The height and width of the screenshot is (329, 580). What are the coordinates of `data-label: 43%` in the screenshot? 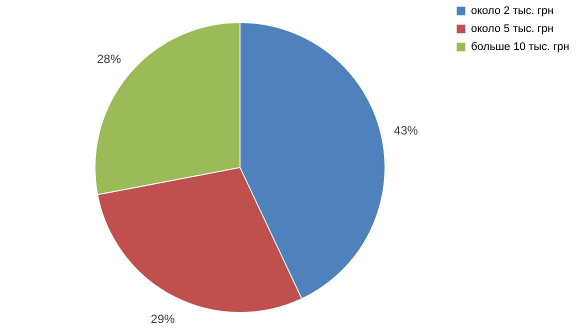 It's located at (406, 130).